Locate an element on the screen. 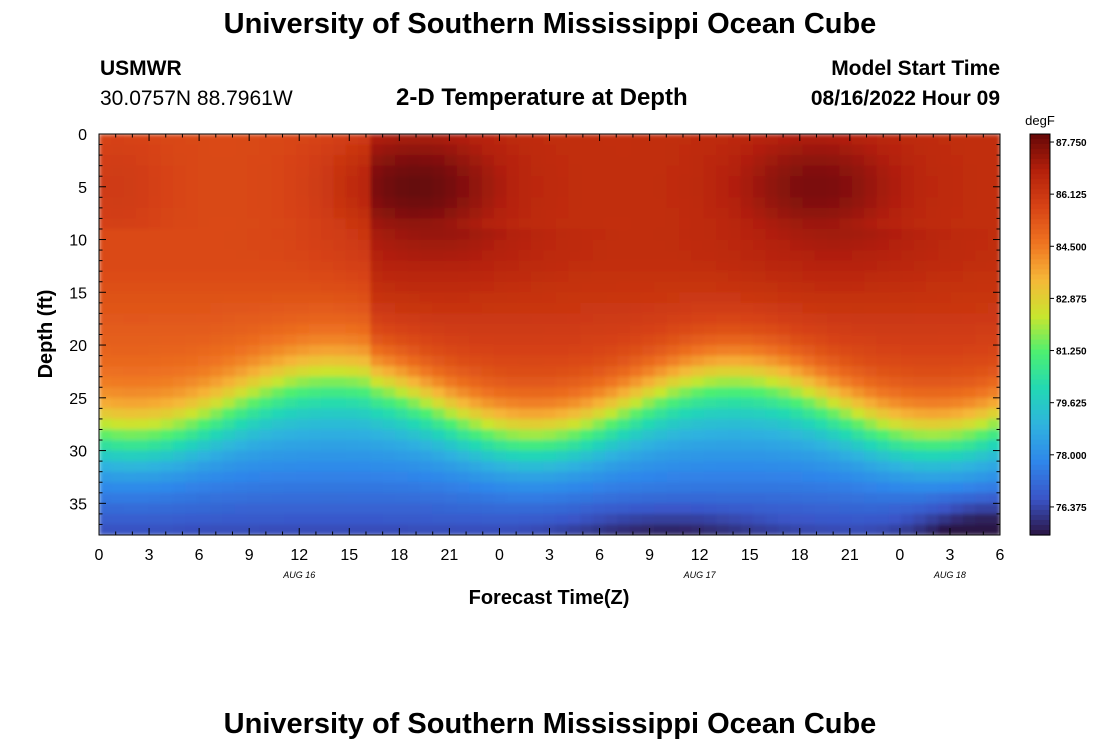  colorbar-segment is located at coordinates (1040, 302).